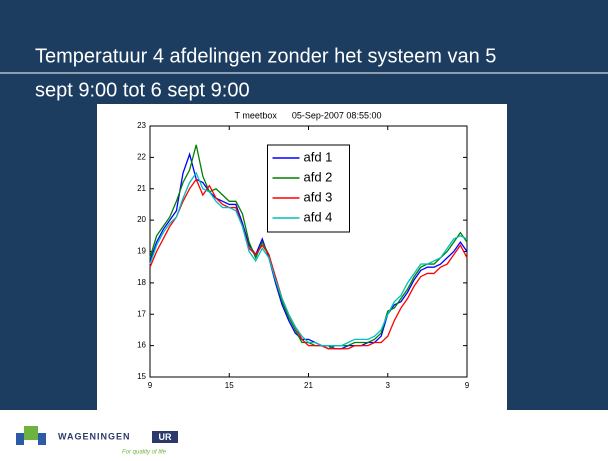  I want to click on x-tick-label: 15, so click(229, 385).